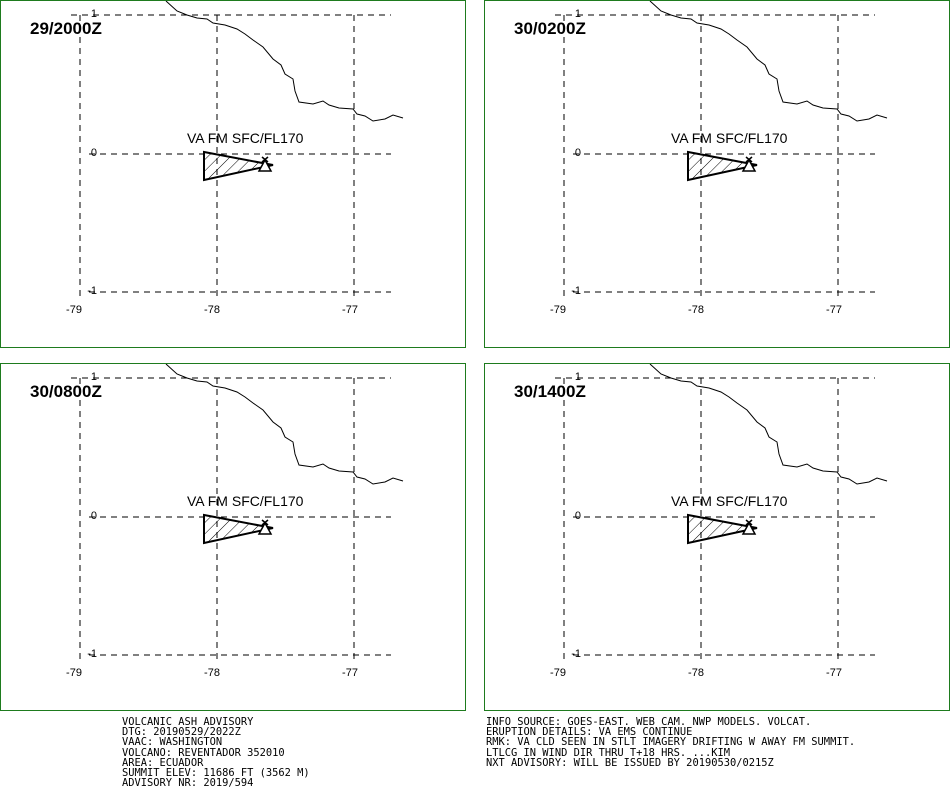 The image size is (950, 812). I want to click on advisory-left-line: DTG: 20190529/2022Z, so click(181, 732).